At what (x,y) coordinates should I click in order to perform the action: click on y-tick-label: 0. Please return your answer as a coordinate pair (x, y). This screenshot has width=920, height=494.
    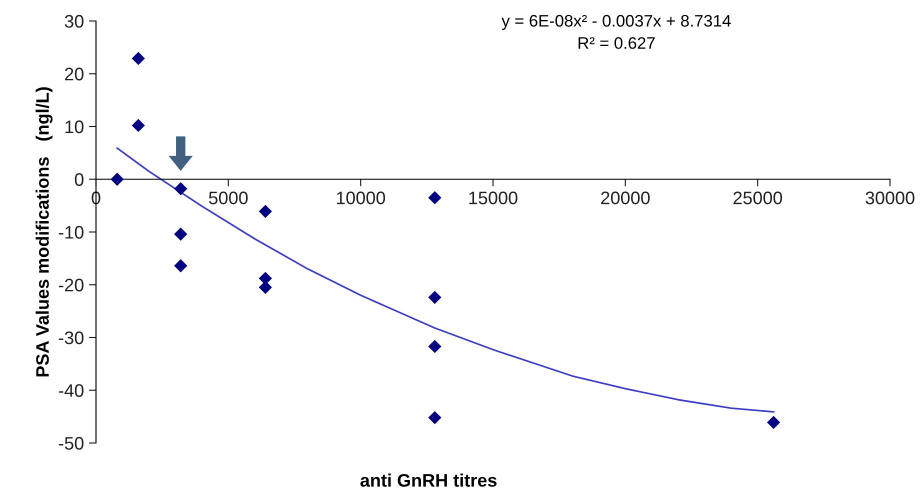
    Looking at the image, I should click on (79, 179).